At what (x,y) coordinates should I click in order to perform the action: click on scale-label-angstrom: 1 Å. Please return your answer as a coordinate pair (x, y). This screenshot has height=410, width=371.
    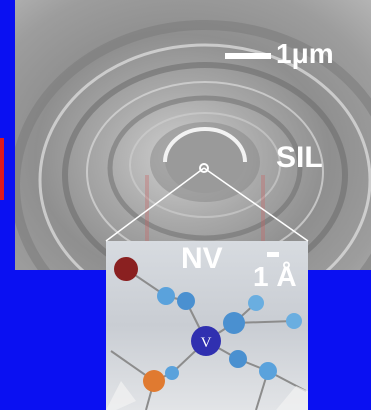
    Looking at the image, I should click on (275, 276).